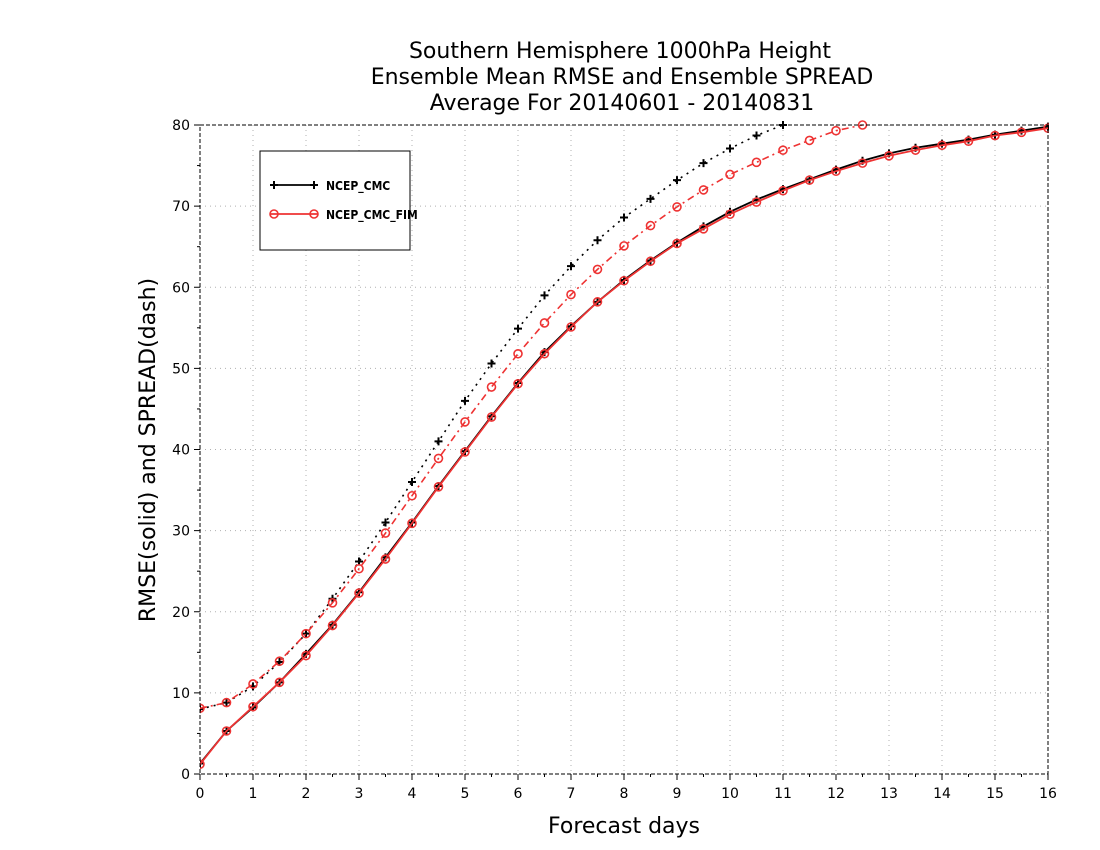 The image size is (1100, 850). What do you see at coordinates (942, 794) in the screenshot?
I see `x-tick-label: 14` at bounding box center [942, 794].